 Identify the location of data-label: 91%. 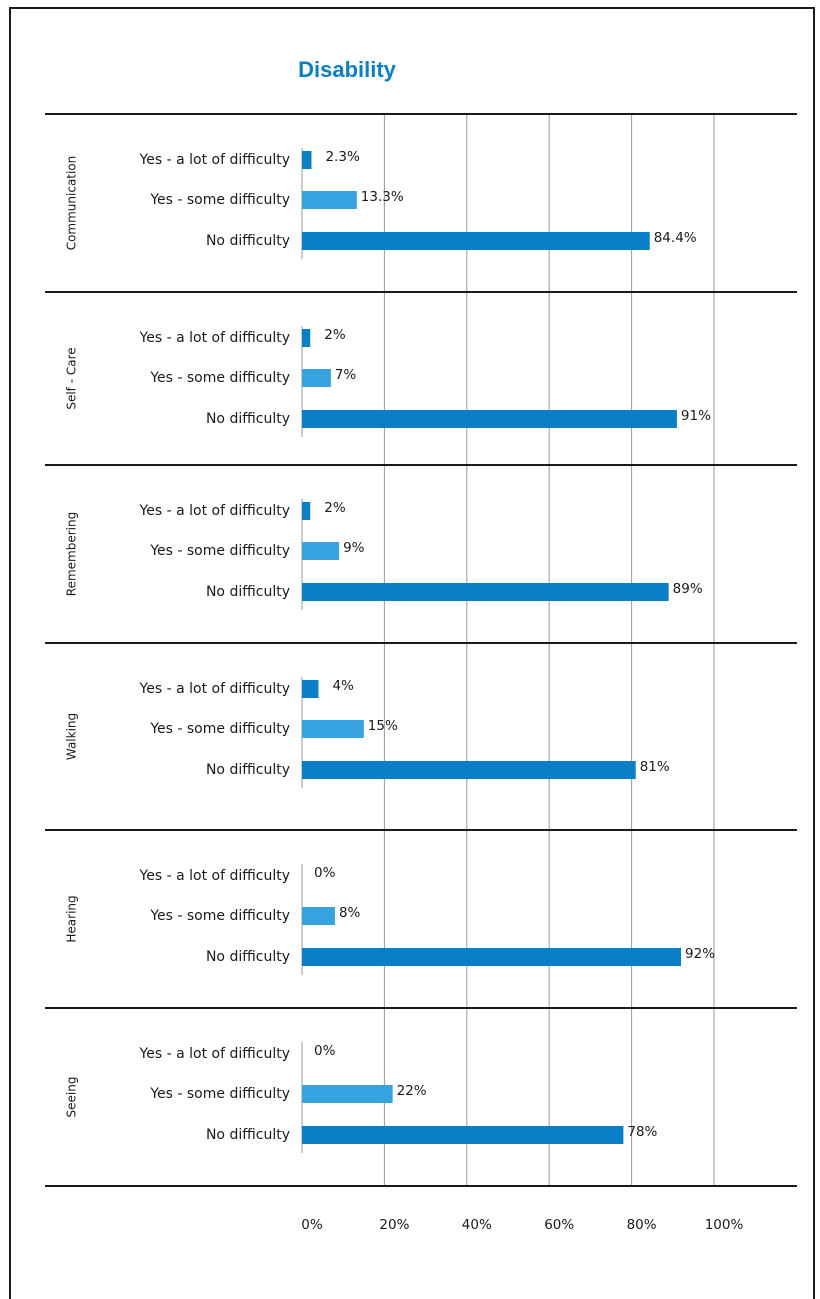
(696, 416).